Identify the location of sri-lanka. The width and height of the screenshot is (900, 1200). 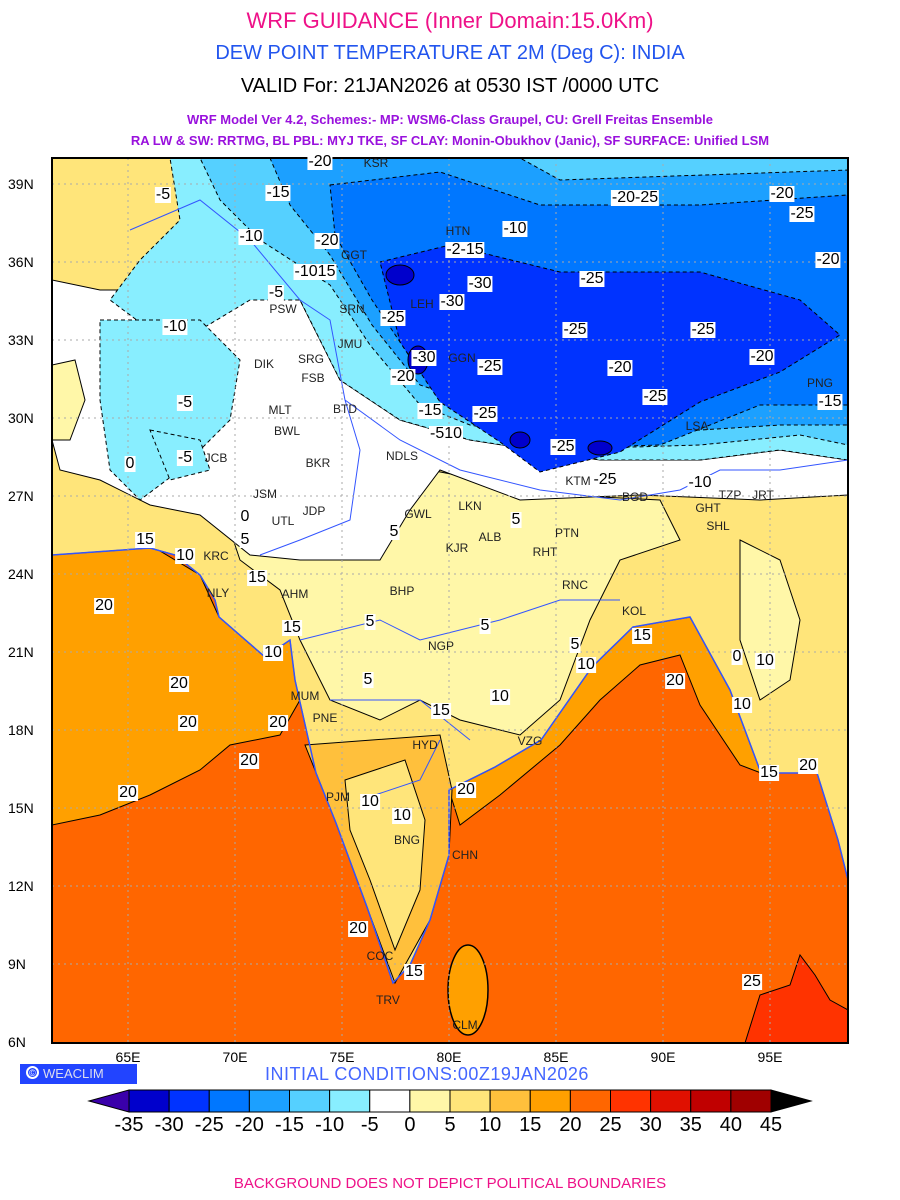
(468, 990).